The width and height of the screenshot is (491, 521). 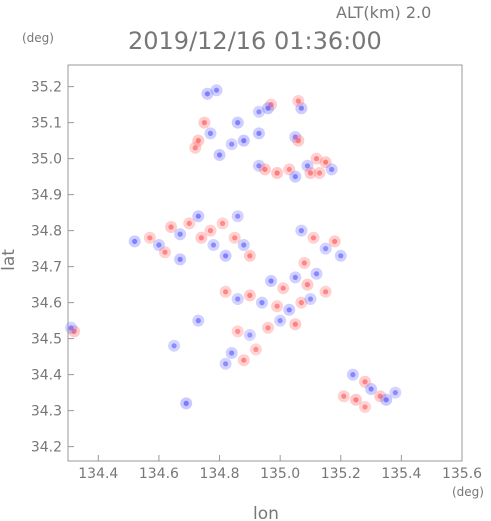 I want to click on y-tick-label: 34.6, so click(x=46, y=304).